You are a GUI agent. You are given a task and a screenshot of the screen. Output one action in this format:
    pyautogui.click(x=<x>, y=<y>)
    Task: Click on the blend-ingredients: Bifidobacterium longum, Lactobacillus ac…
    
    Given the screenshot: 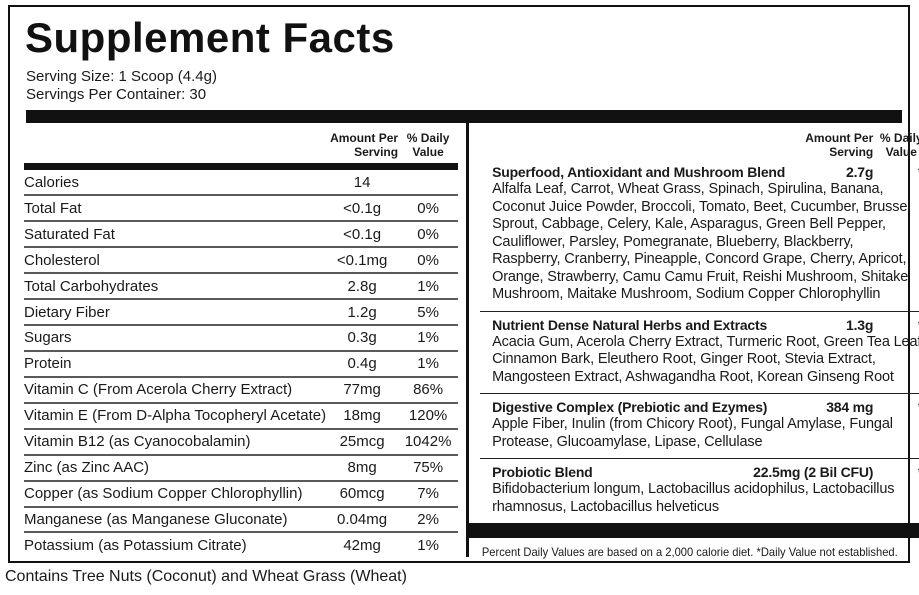 What is the action you would take?
    pyautogui.click(x=693, y=498)
    